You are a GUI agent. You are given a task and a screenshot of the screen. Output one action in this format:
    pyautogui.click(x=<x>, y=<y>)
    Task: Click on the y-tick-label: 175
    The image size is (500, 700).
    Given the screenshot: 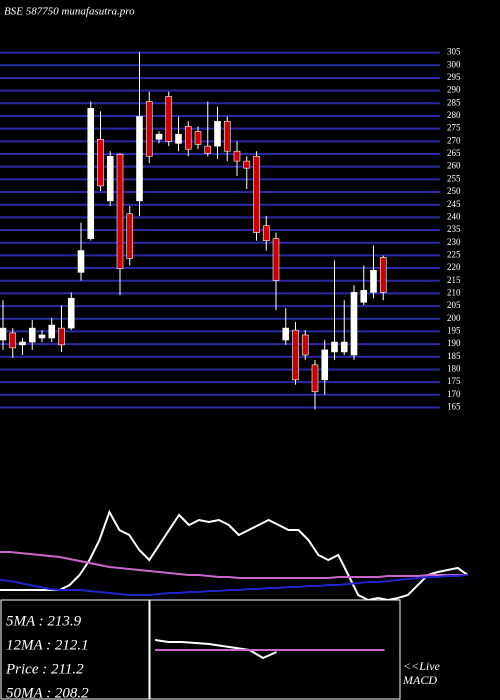 What is the action you would take?
    pyautogui.click(x=454, y=381)
    